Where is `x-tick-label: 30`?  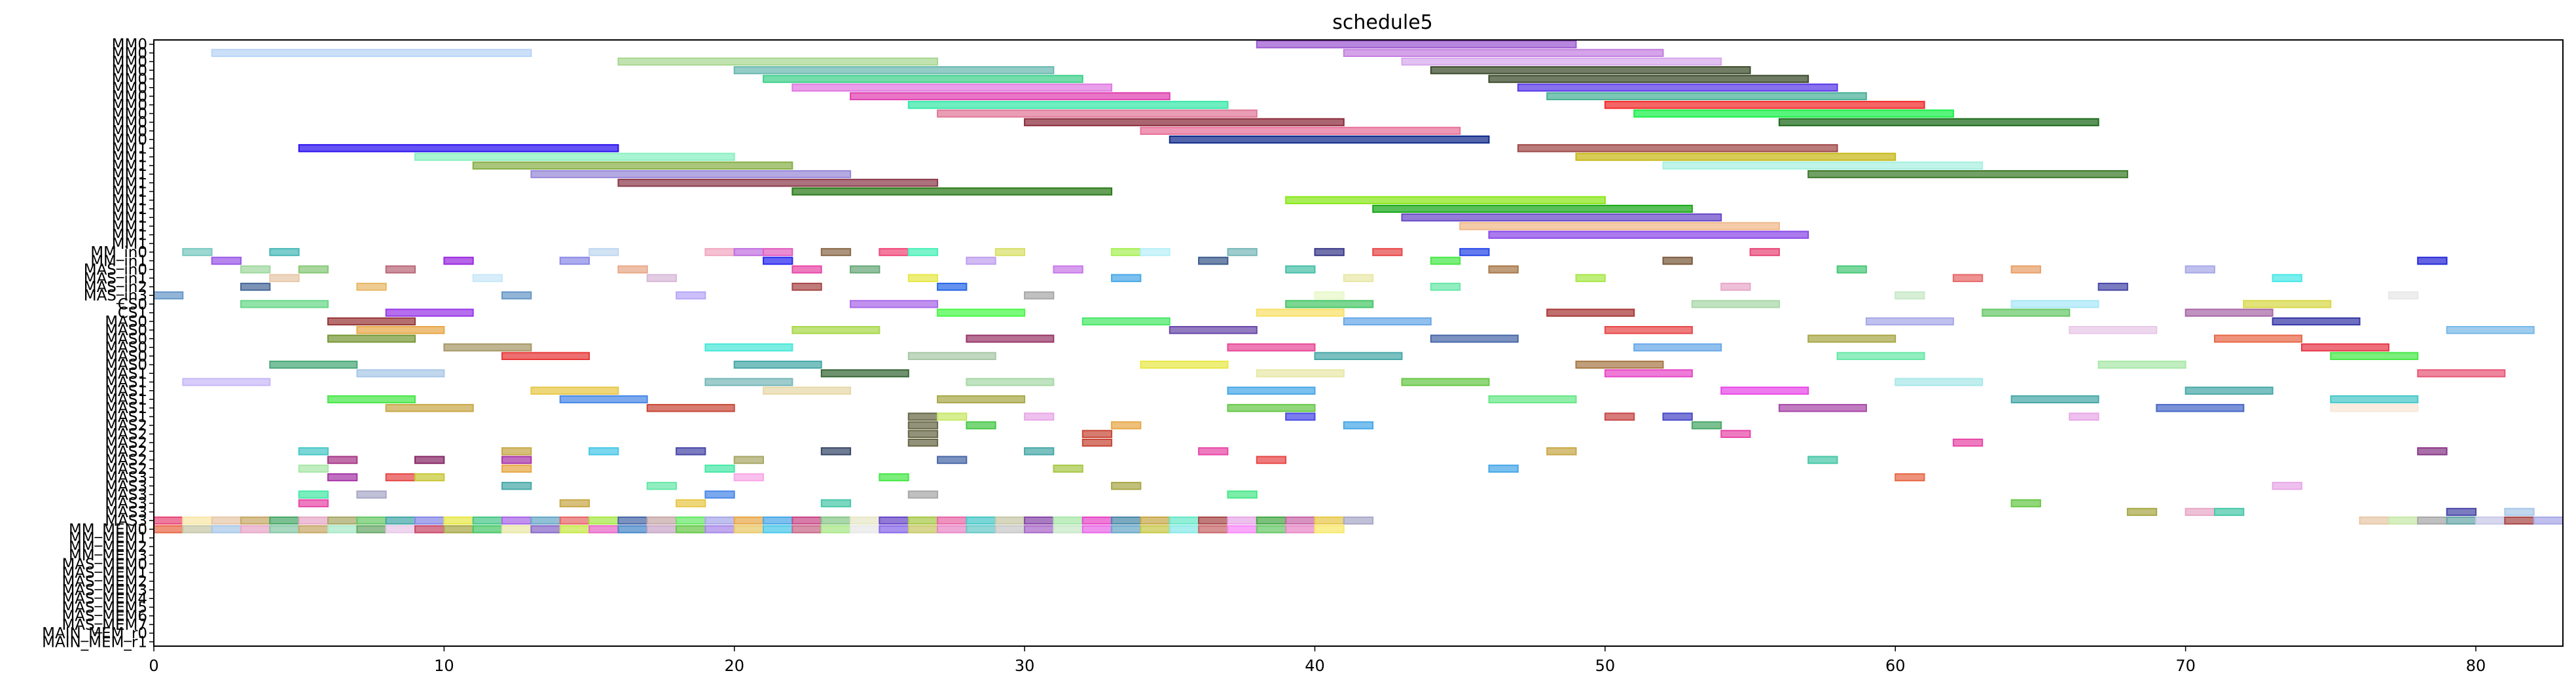
x-tick-label: 30 is located at coordinates (1025, 666).